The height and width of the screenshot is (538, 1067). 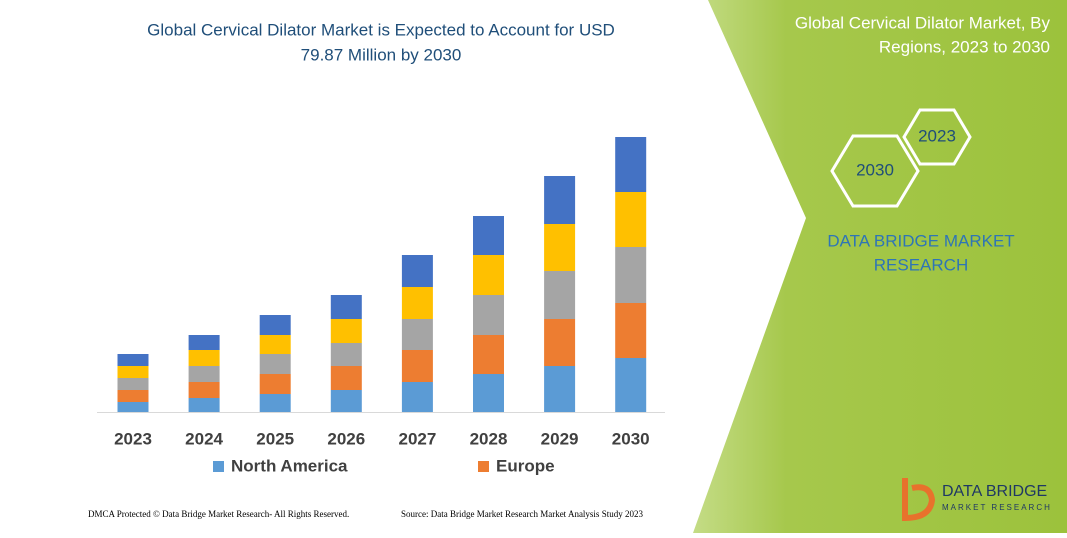 I want to click on hex-label: 2023, so click(x=937, y=135).